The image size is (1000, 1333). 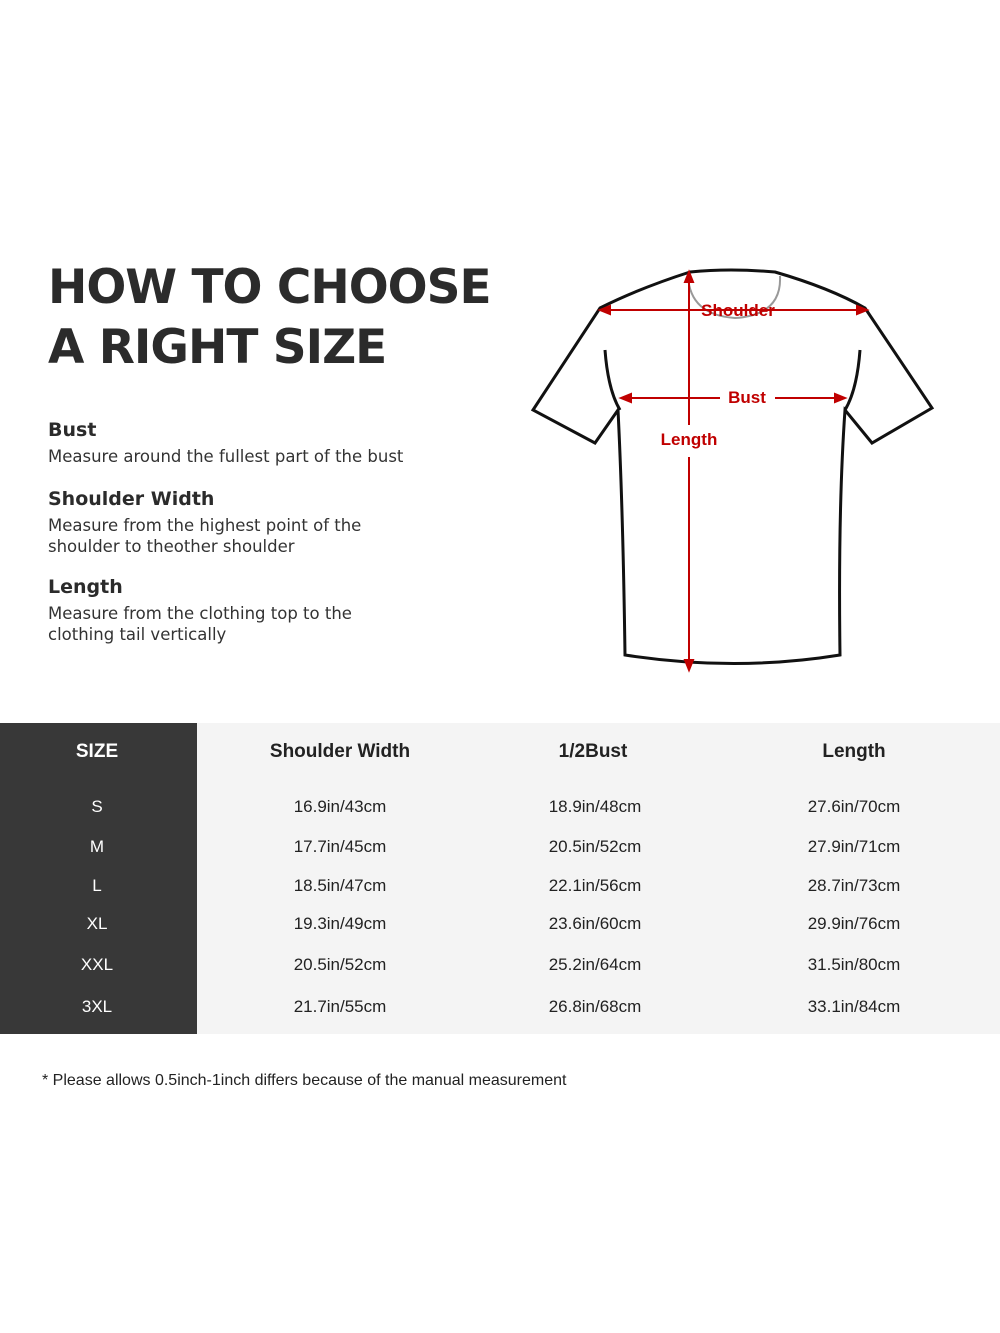 What do you see at coordinates (595, 1006) in the screenshot?
I see `table-cell: 26.8in/68cm` at bounding box center [595, 1006].